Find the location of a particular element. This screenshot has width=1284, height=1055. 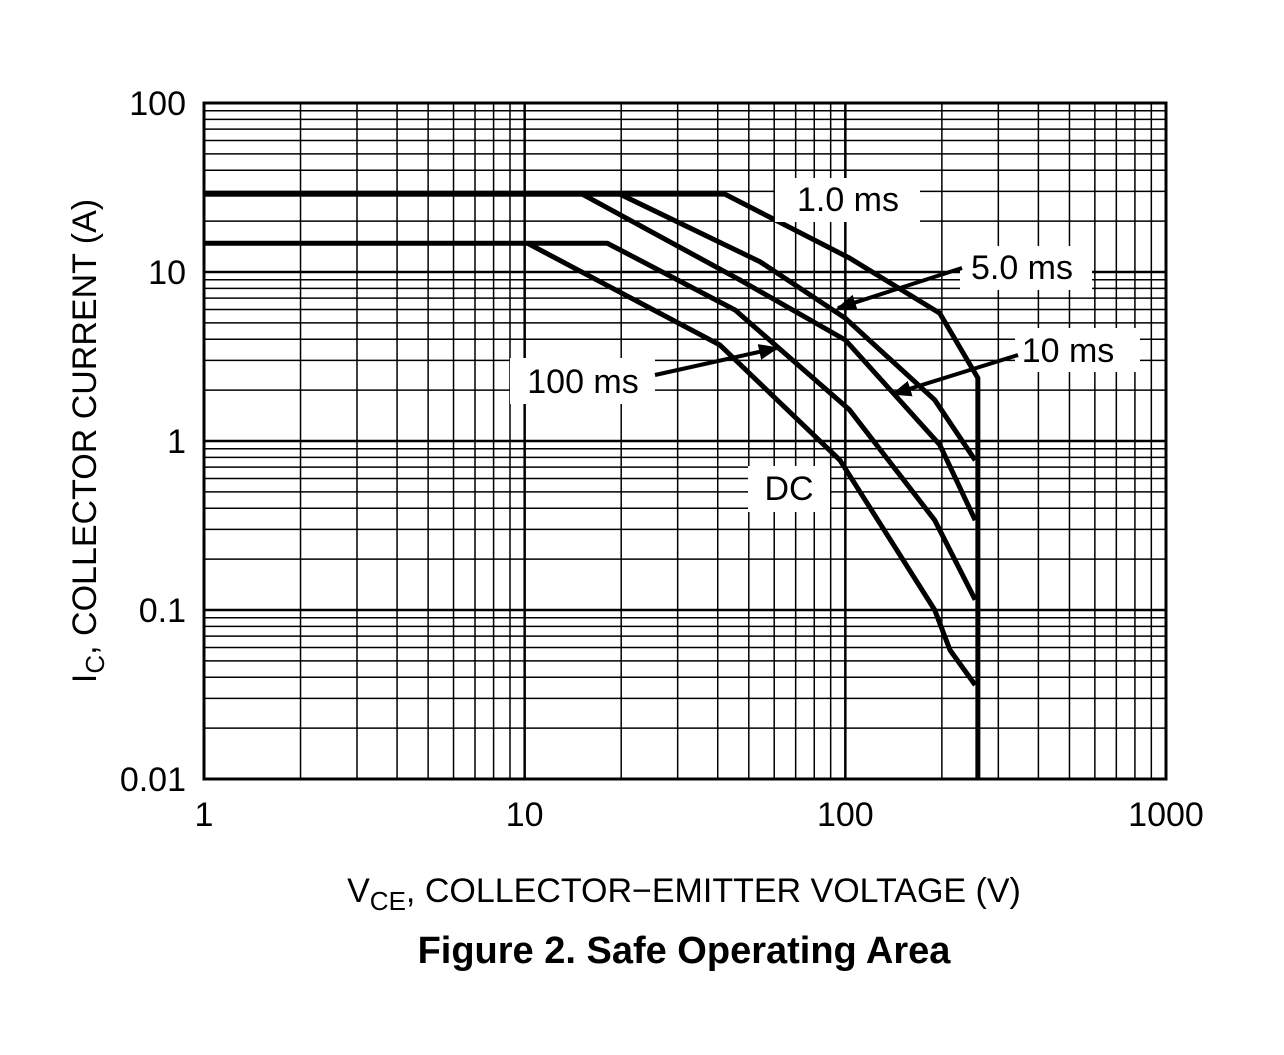

series-label: DC is located at coordinates (788, 489).